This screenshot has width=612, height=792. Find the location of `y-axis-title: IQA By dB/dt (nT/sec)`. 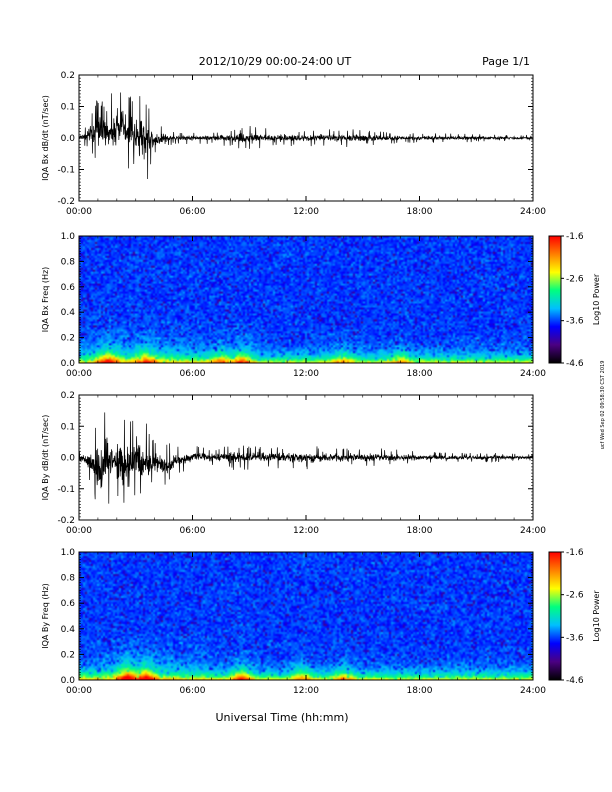

y-axis-title: IQA By dB/dt (nT/sec) is located at coordinates (45, 458).